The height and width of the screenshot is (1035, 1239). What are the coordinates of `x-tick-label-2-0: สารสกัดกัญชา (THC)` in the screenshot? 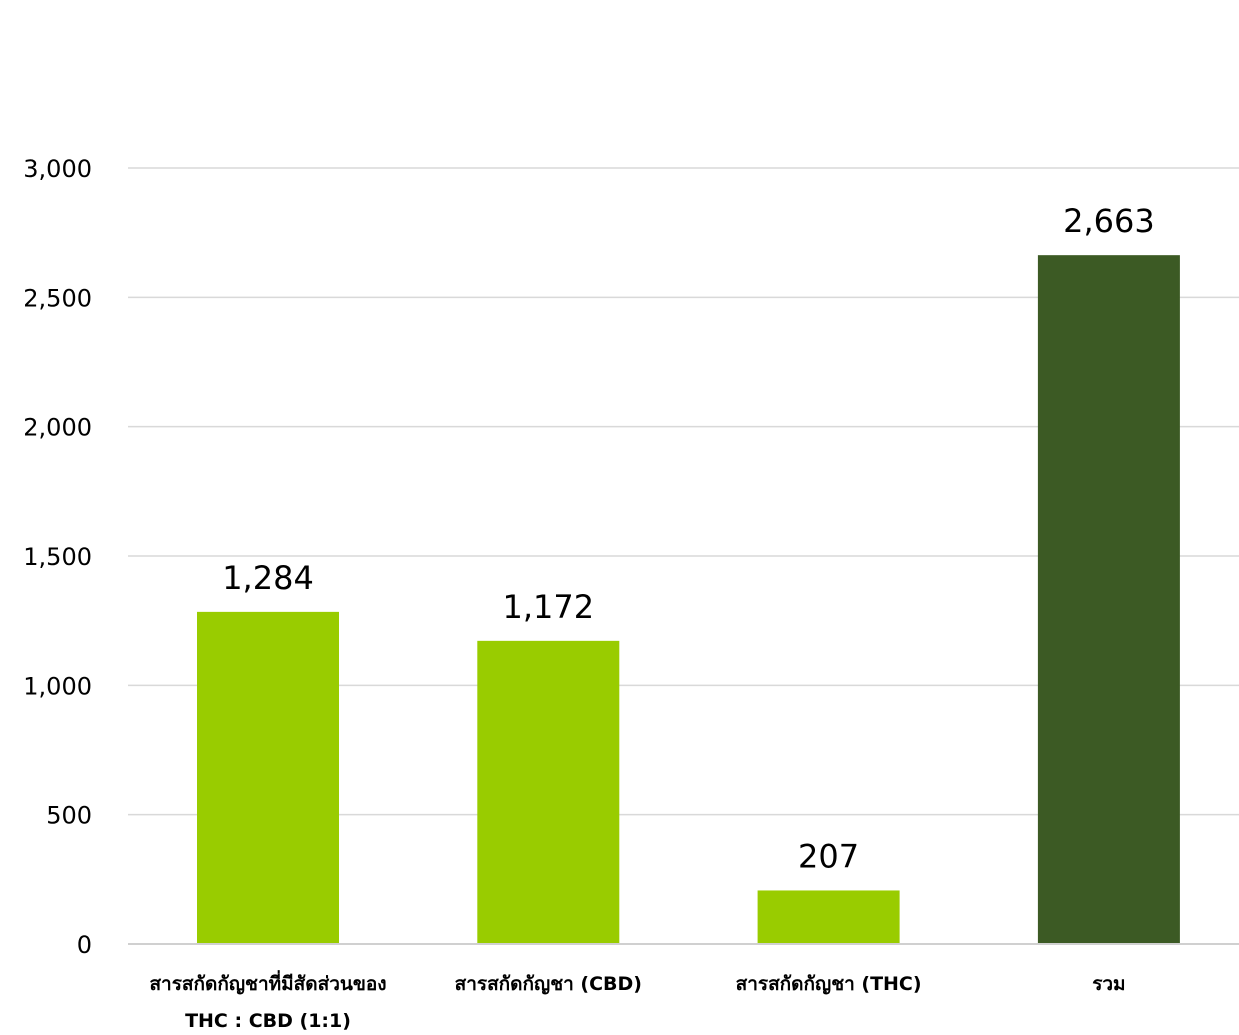 It's located at (829, 984).